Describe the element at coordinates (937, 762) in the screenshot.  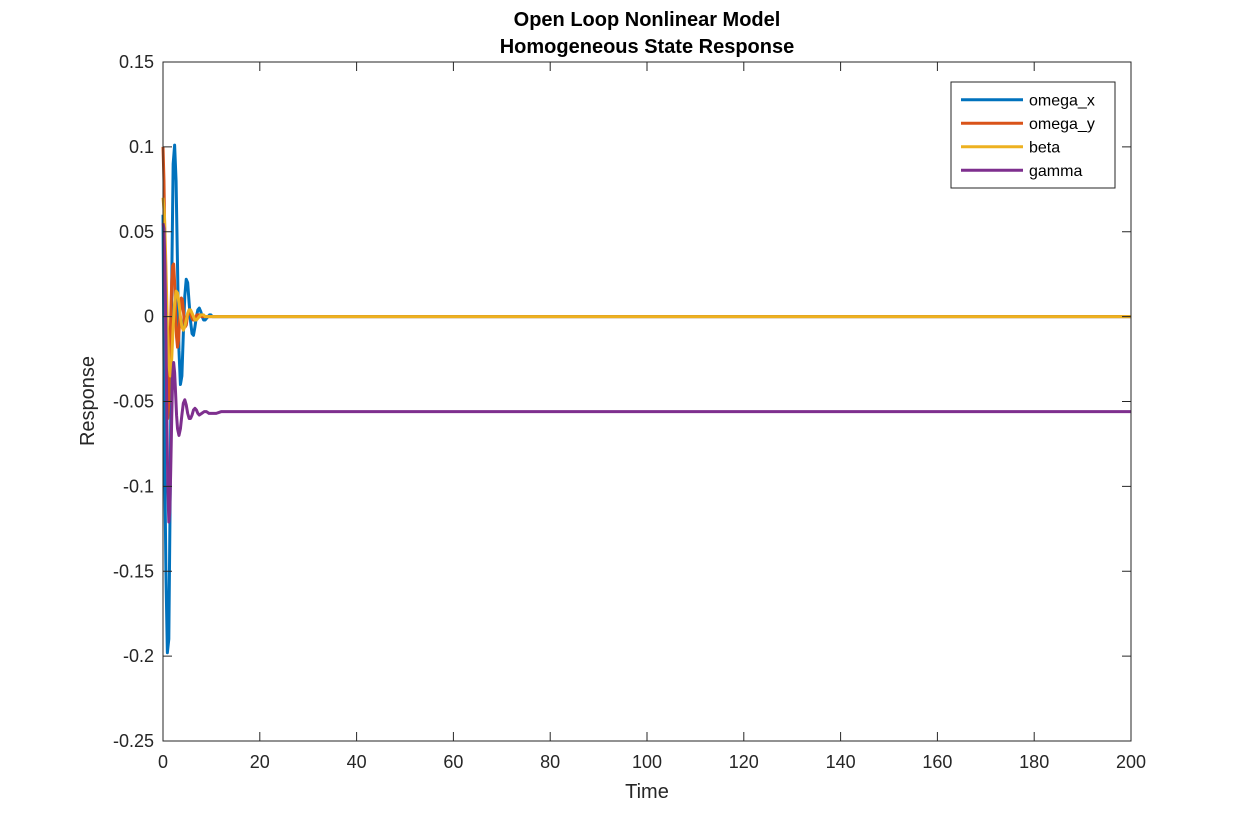
I see `x-tick-label: 160` at that location.